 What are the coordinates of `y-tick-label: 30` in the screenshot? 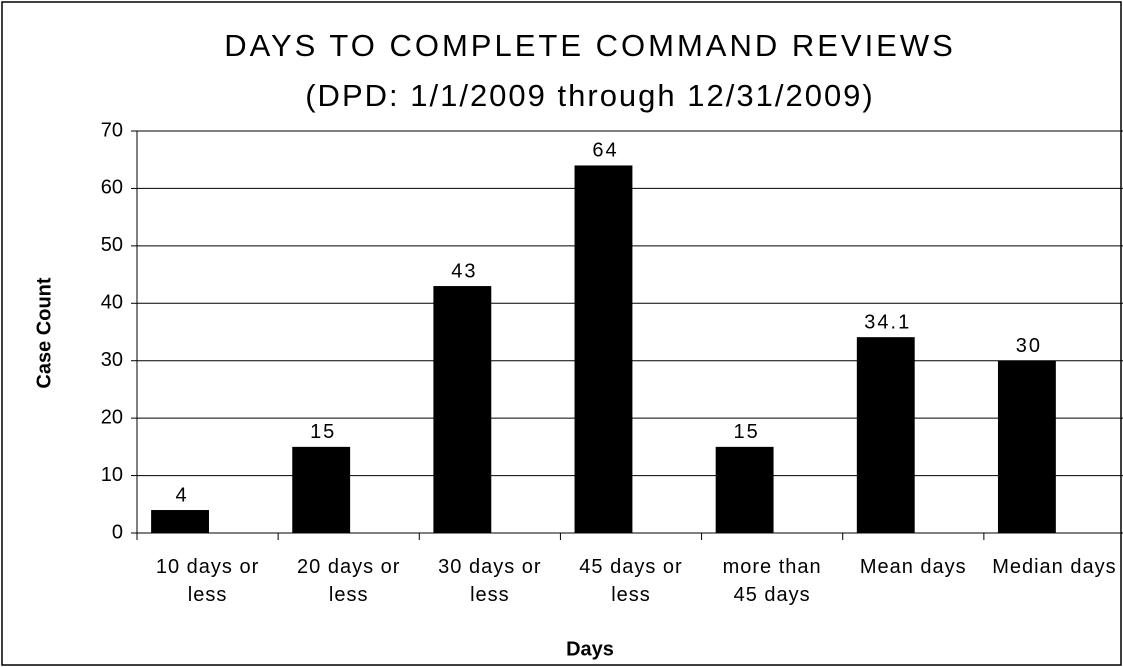 It's located at (112, 360).